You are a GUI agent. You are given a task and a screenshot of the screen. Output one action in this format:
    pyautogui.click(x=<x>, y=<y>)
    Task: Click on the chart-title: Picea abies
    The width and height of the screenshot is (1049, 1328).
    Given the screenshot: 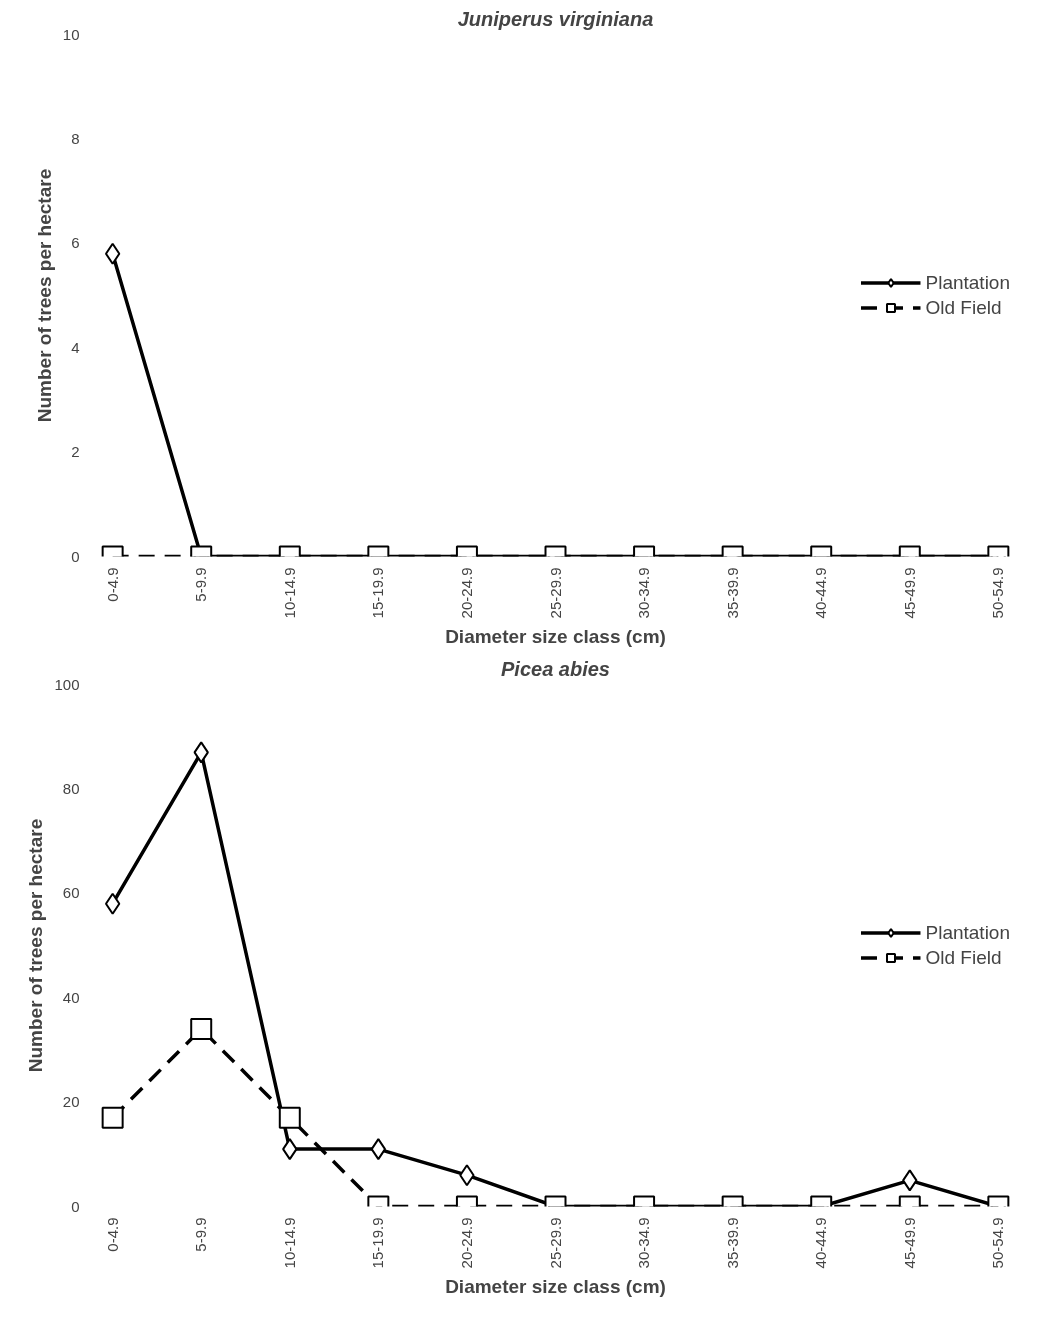 What is the action you would take?
    pyautogui.click(x=555, y=668)
    